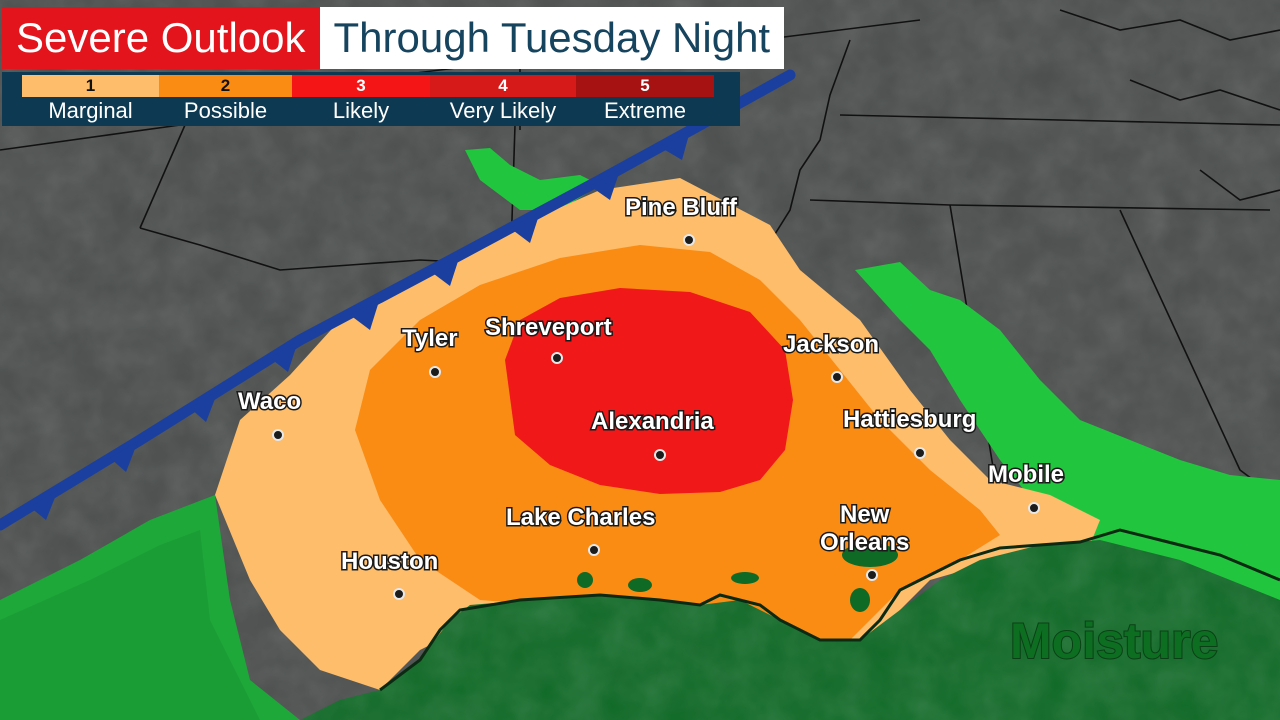 Image resolution: width=1280 pixels, height=720 pixels. Describe the element at coordinates (269, 401) in the screenshot. I see `city-label-waco: Waco` at that location.